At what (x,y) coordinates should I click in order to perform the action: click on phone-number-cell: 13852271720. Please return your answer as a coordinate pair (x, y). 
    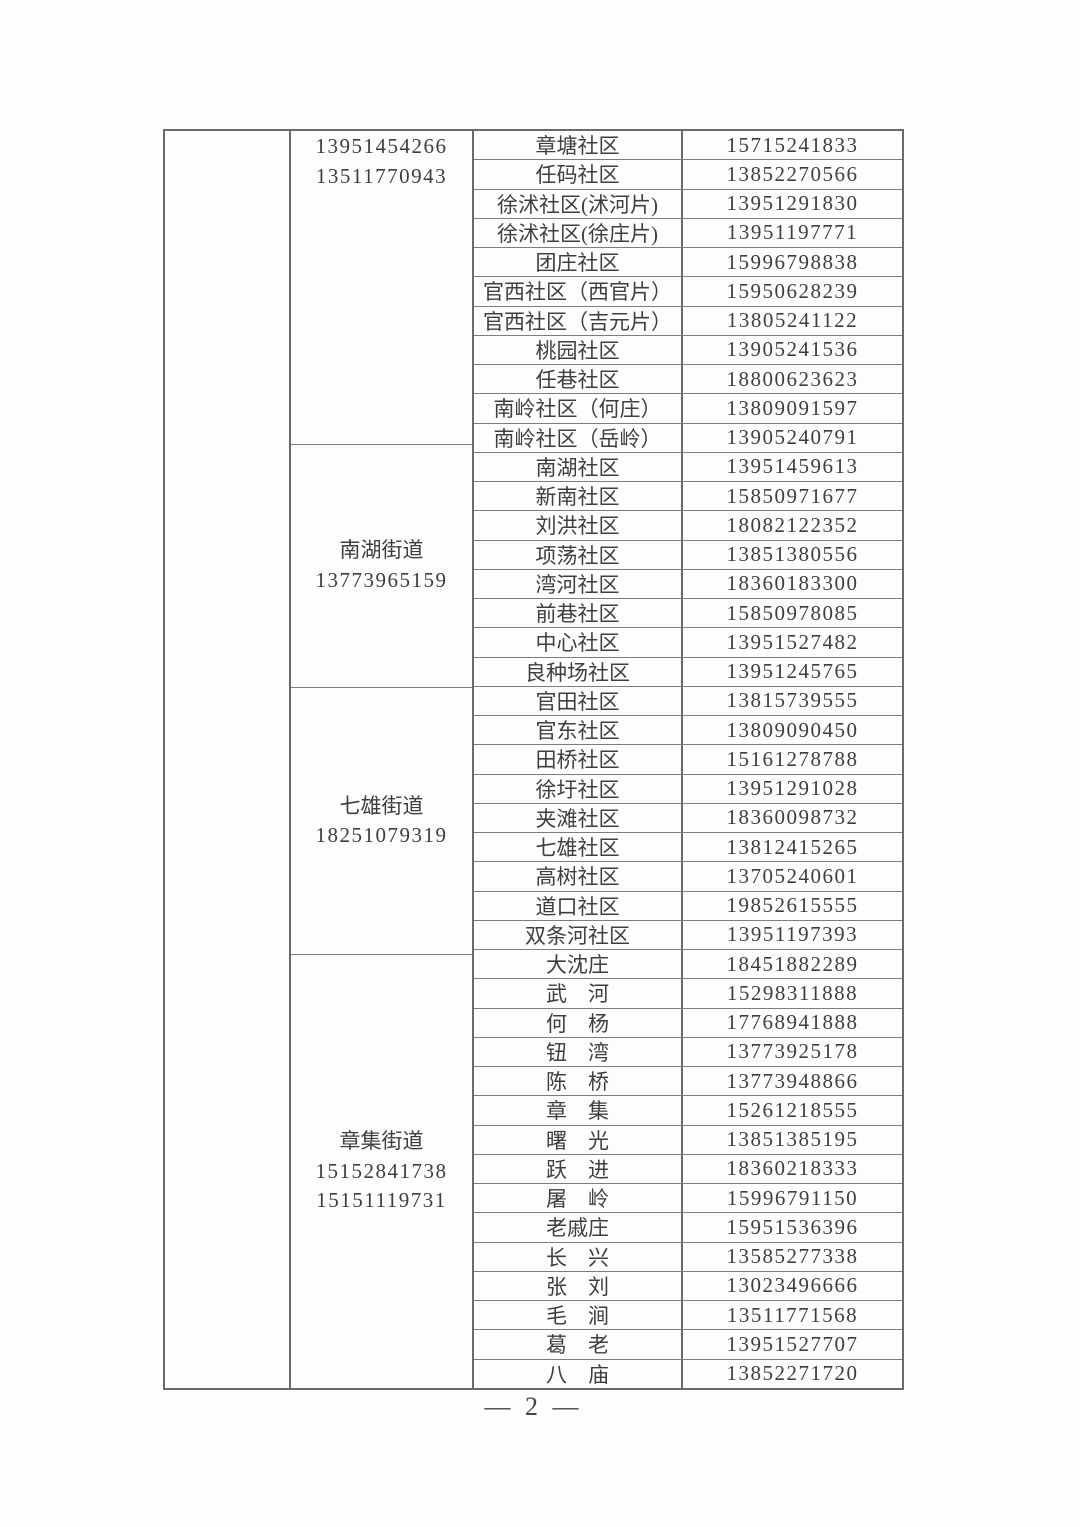
    Looking at the image, I should click on (792, 1373).